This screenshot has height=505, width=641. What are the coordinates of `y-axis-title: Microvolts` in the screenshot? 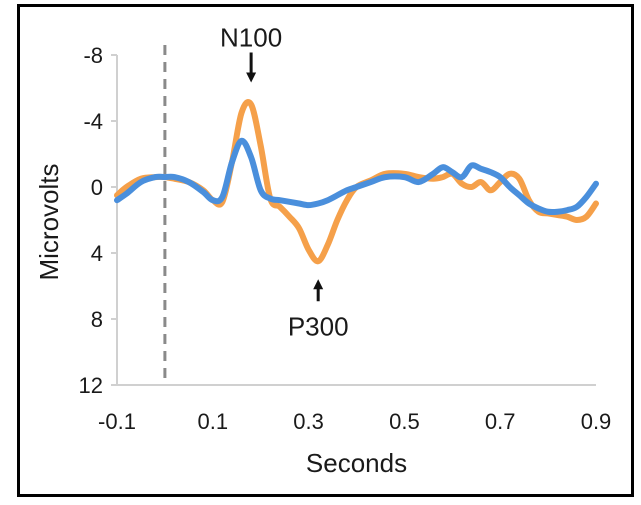 It's located at (49, 221).